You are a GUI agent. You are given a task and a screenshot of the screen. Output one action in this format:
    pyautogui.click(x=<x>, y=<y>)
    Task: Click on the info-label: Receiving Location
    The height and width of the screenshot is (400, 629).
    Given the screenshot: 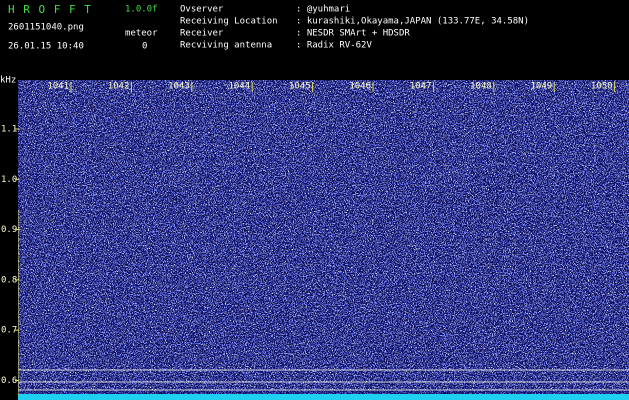 What is the action you would take?
    pyautogui.click(x=229, y=22)
    